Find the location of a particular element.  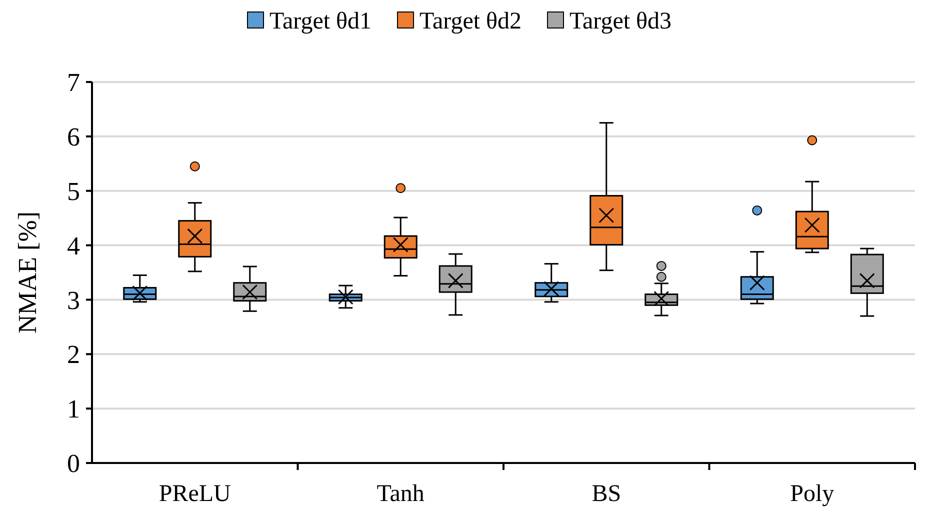

y-tick-label: 4 is located at coordinates (73, 245).